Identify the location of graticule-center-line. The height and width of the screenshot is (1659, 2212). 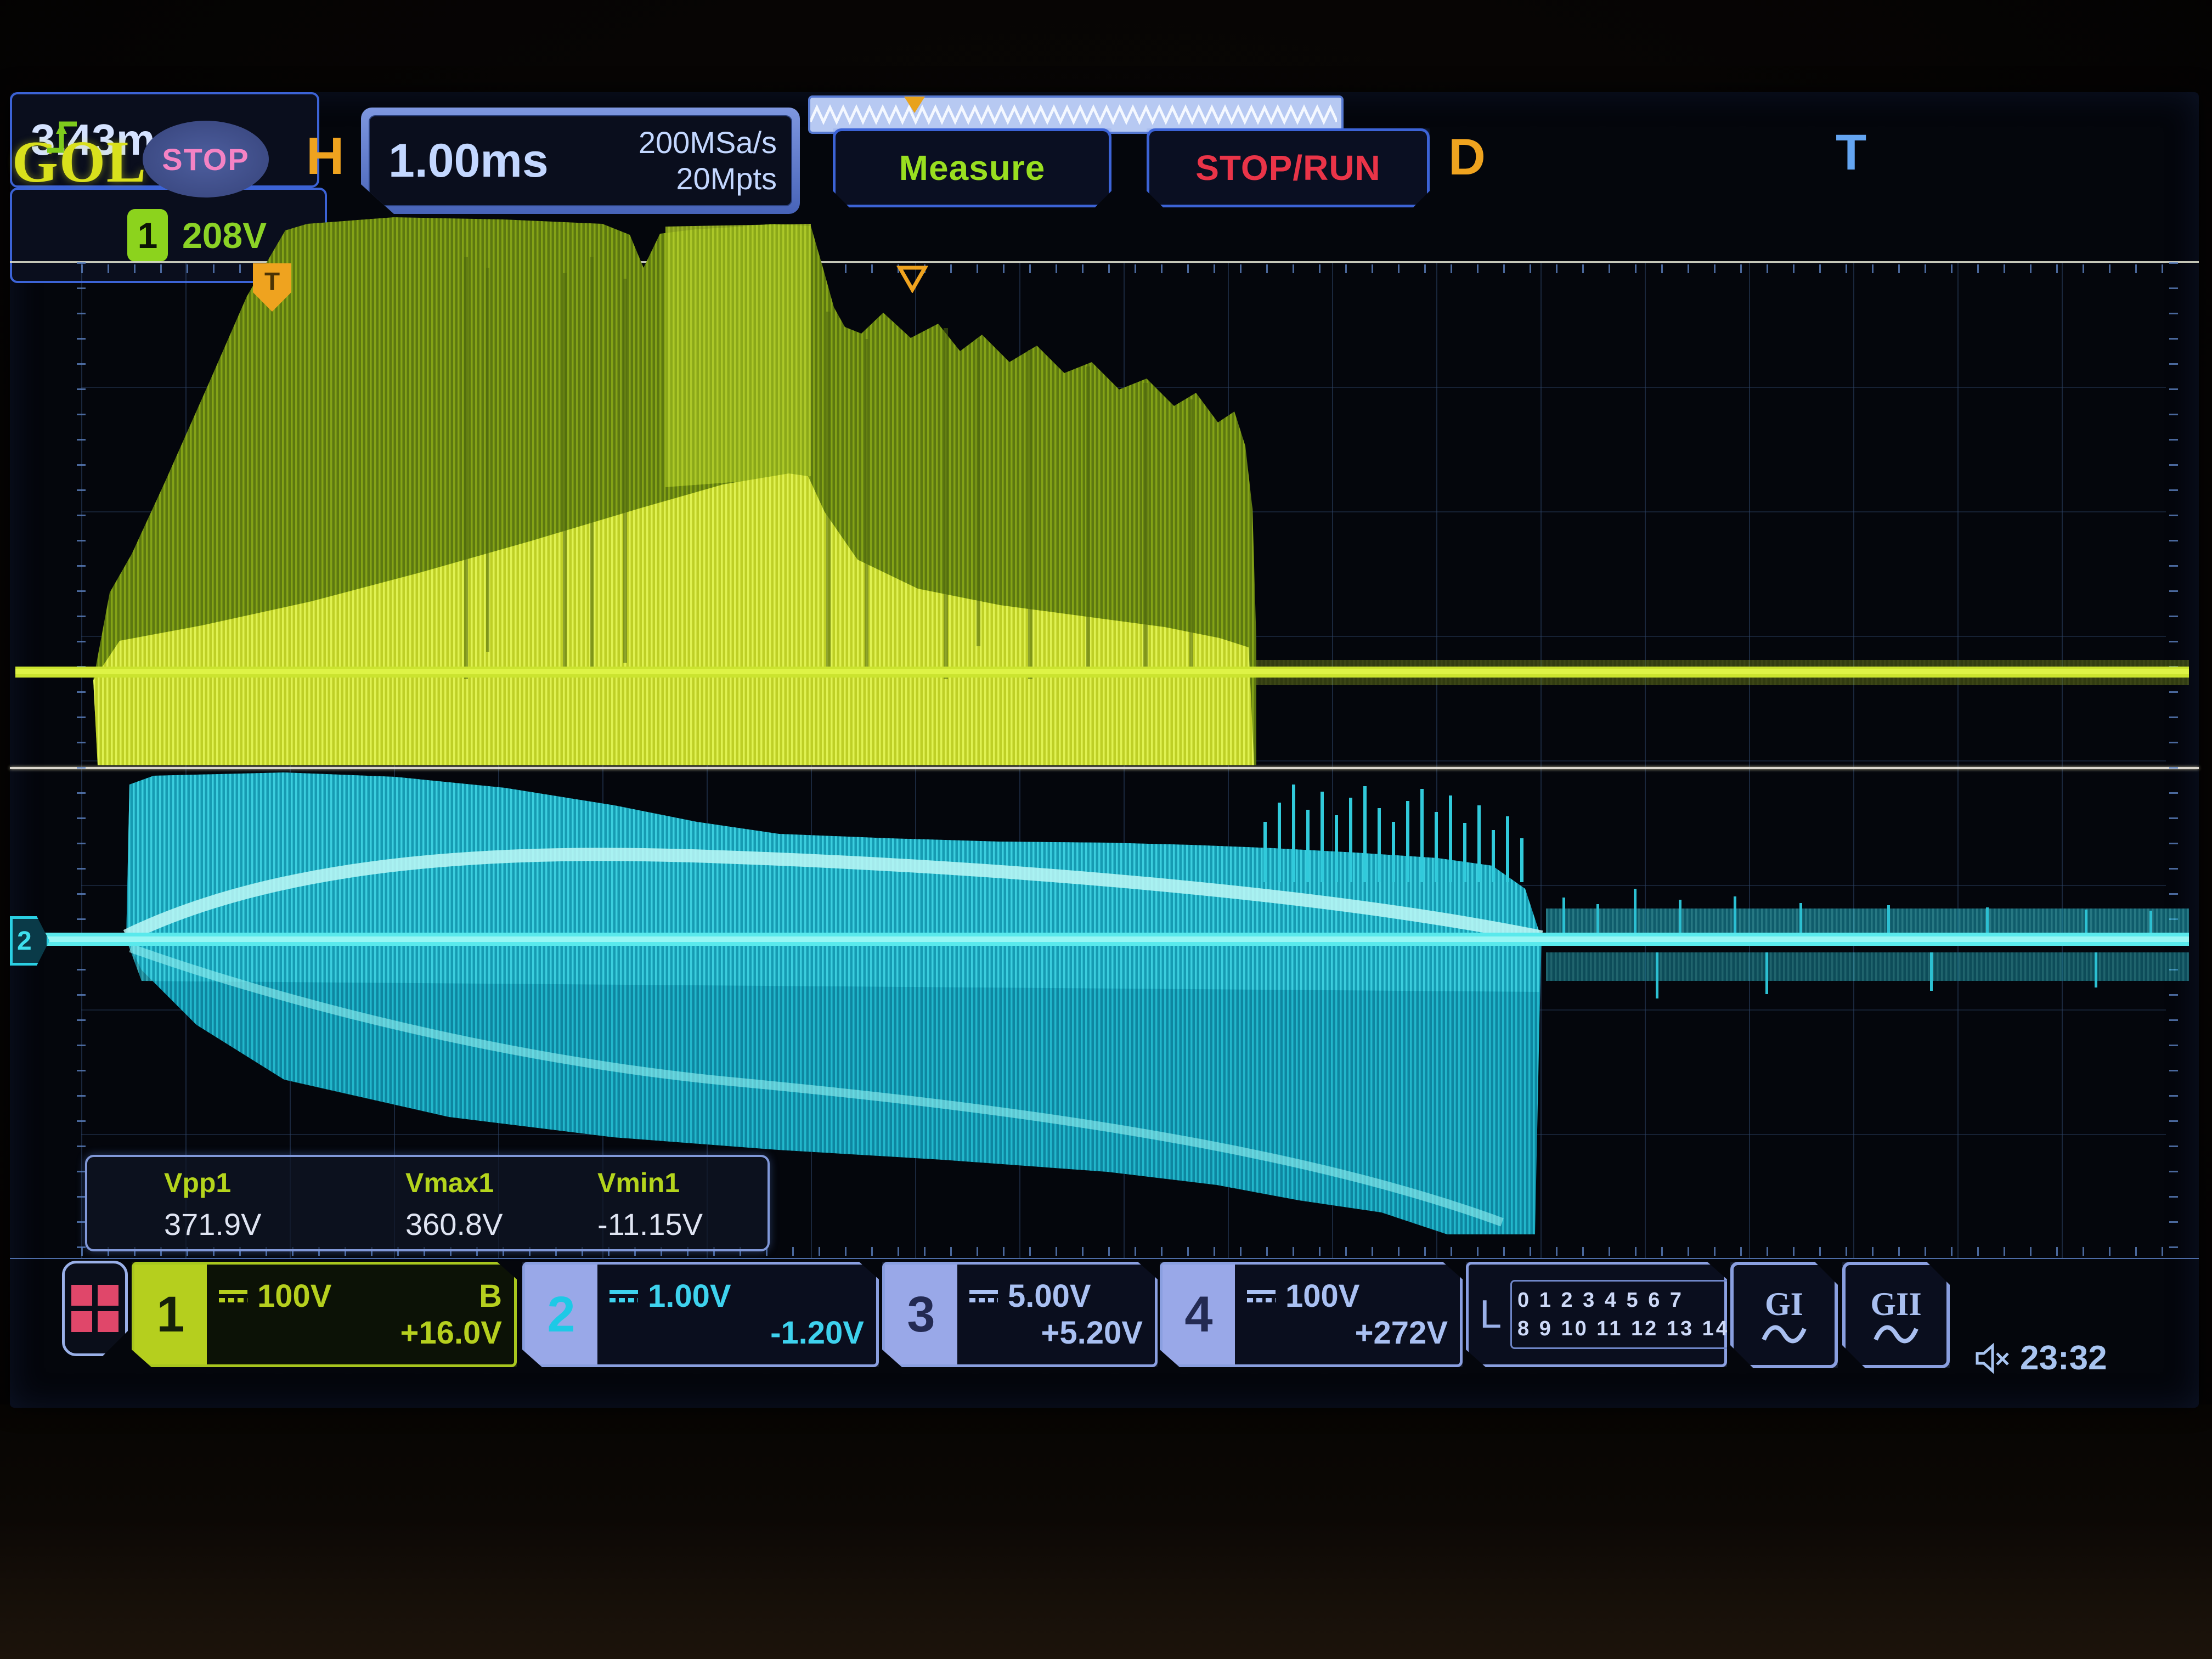
(1104, 768).